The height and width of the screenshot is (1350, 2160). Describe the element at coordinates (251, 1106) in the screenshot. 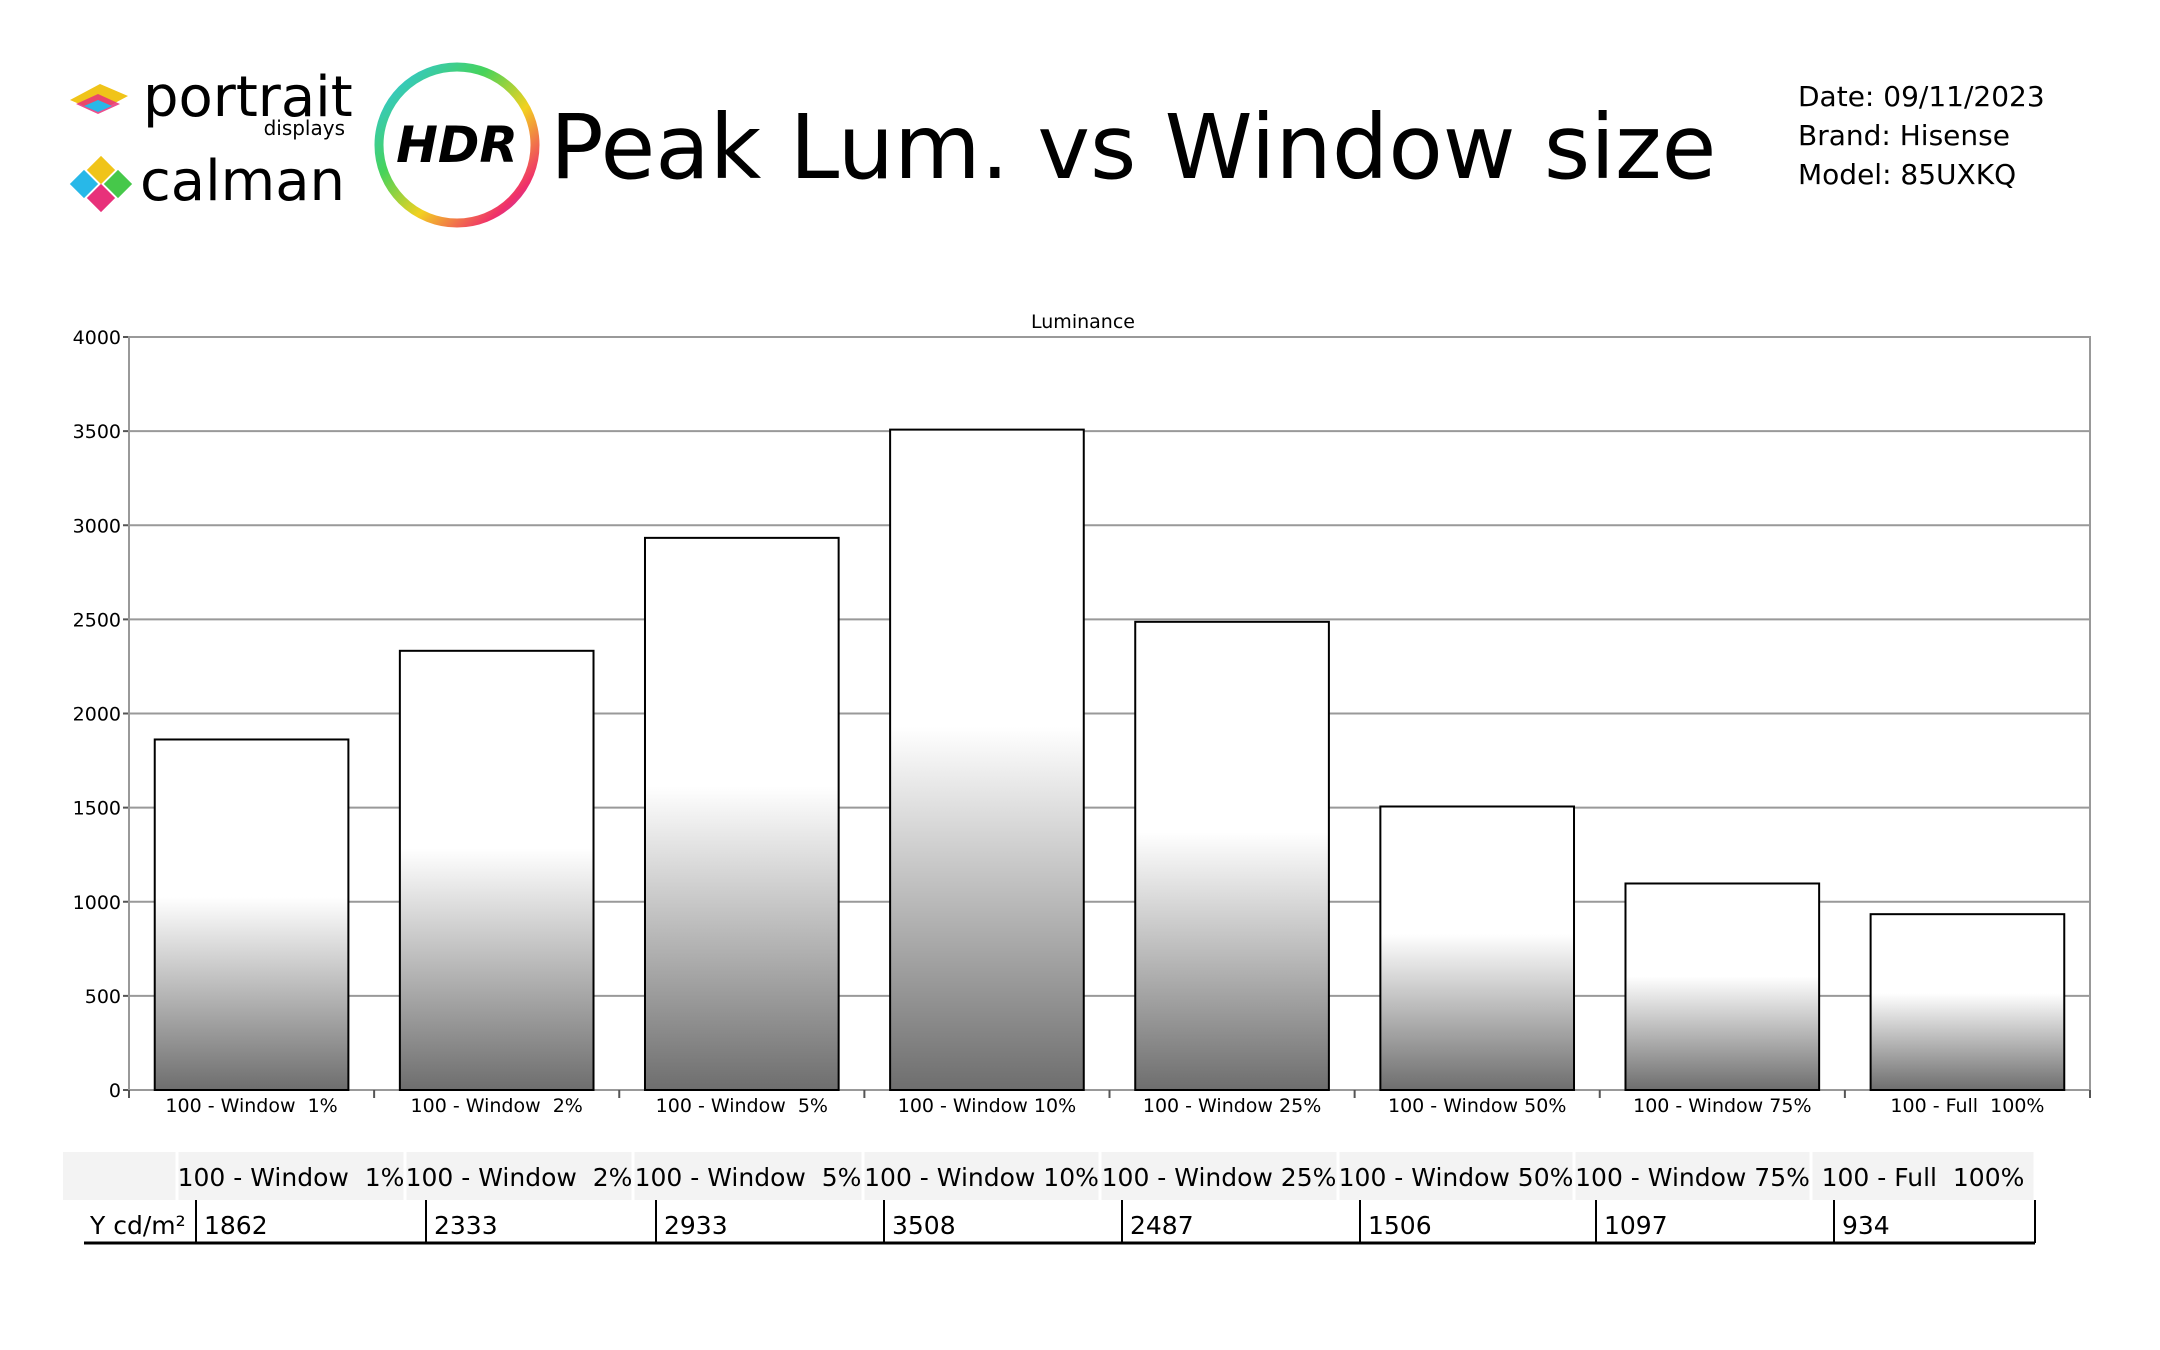

I see `x-tick-label: 100 - Window 1%` at that location.